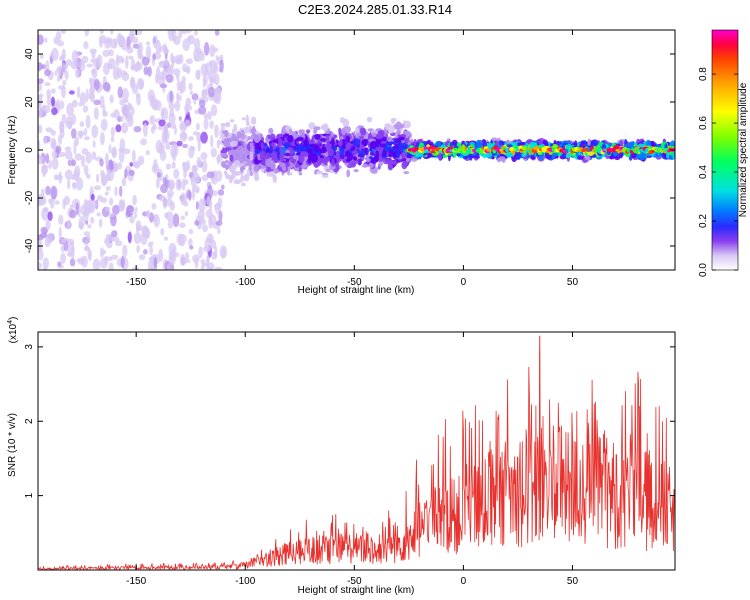 The height and width of the screenshot is (600, 750). Describe the element at coordinates (703, 270) in the screenshot. I see `colorbar-tick-label: 0.0` at that location.